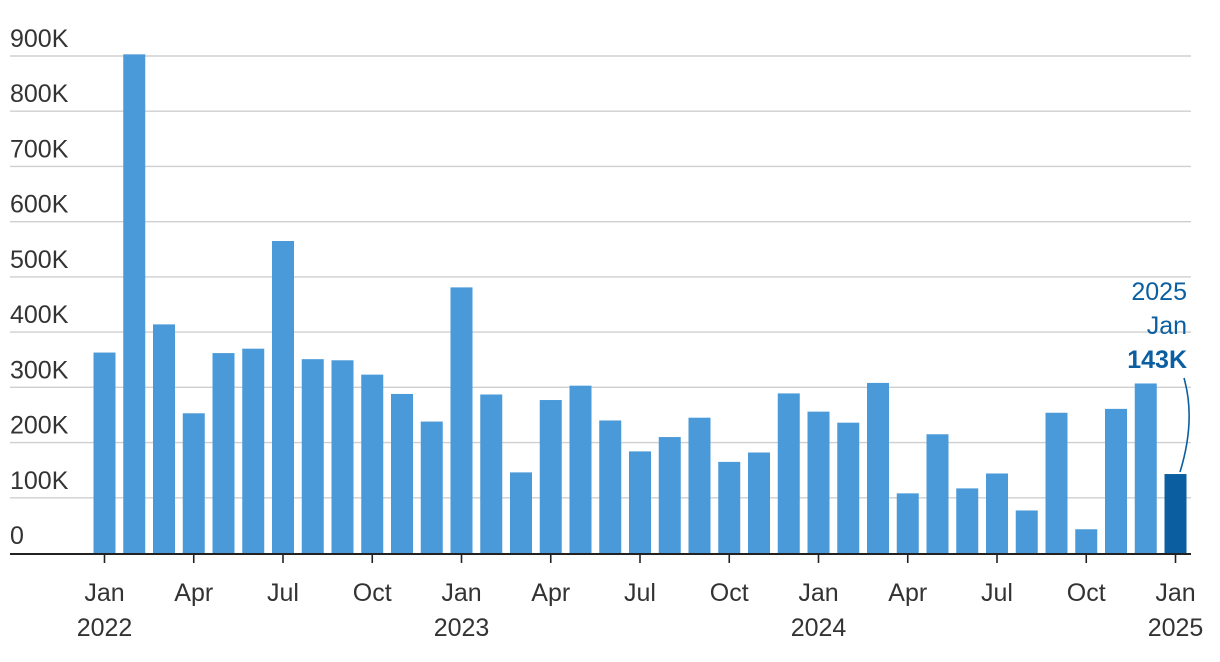  I want to click on y-axis-labels: 0 100K 200K 300K 400K 500K 600K 700K 800K 900K, so click(39, 287).